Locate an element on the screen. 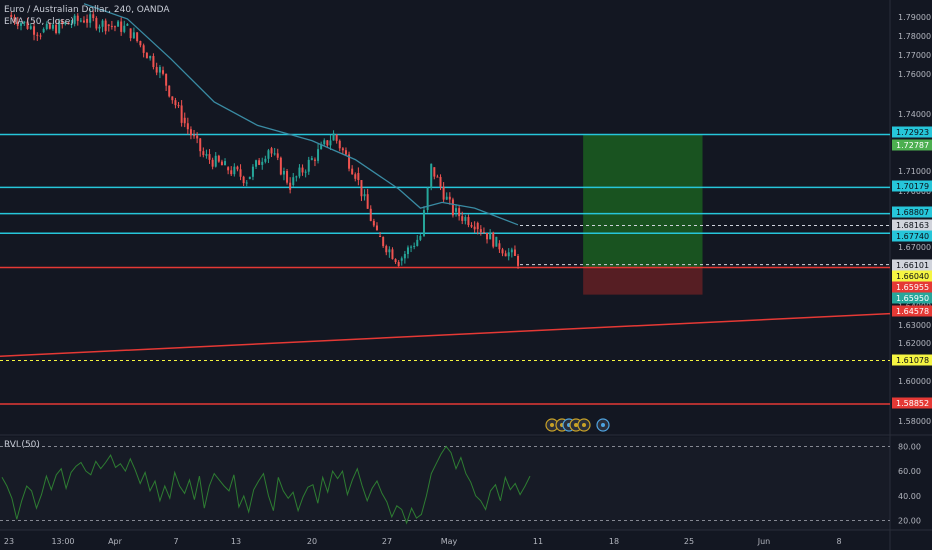 The image size is (932, 550). time-tick-label: 13 is located at coordinates (236, 541).